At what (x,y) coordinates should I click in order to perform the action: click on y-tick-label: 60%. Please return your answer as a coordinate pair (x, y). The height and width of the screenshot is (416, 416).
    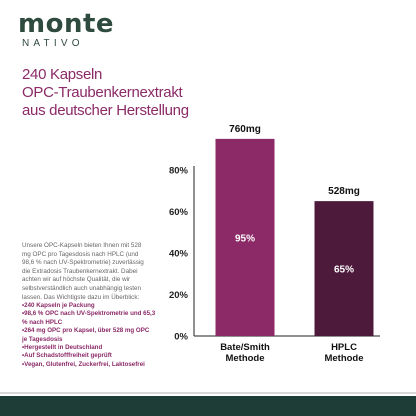
    Looking at the image, I should click on (179, 212).